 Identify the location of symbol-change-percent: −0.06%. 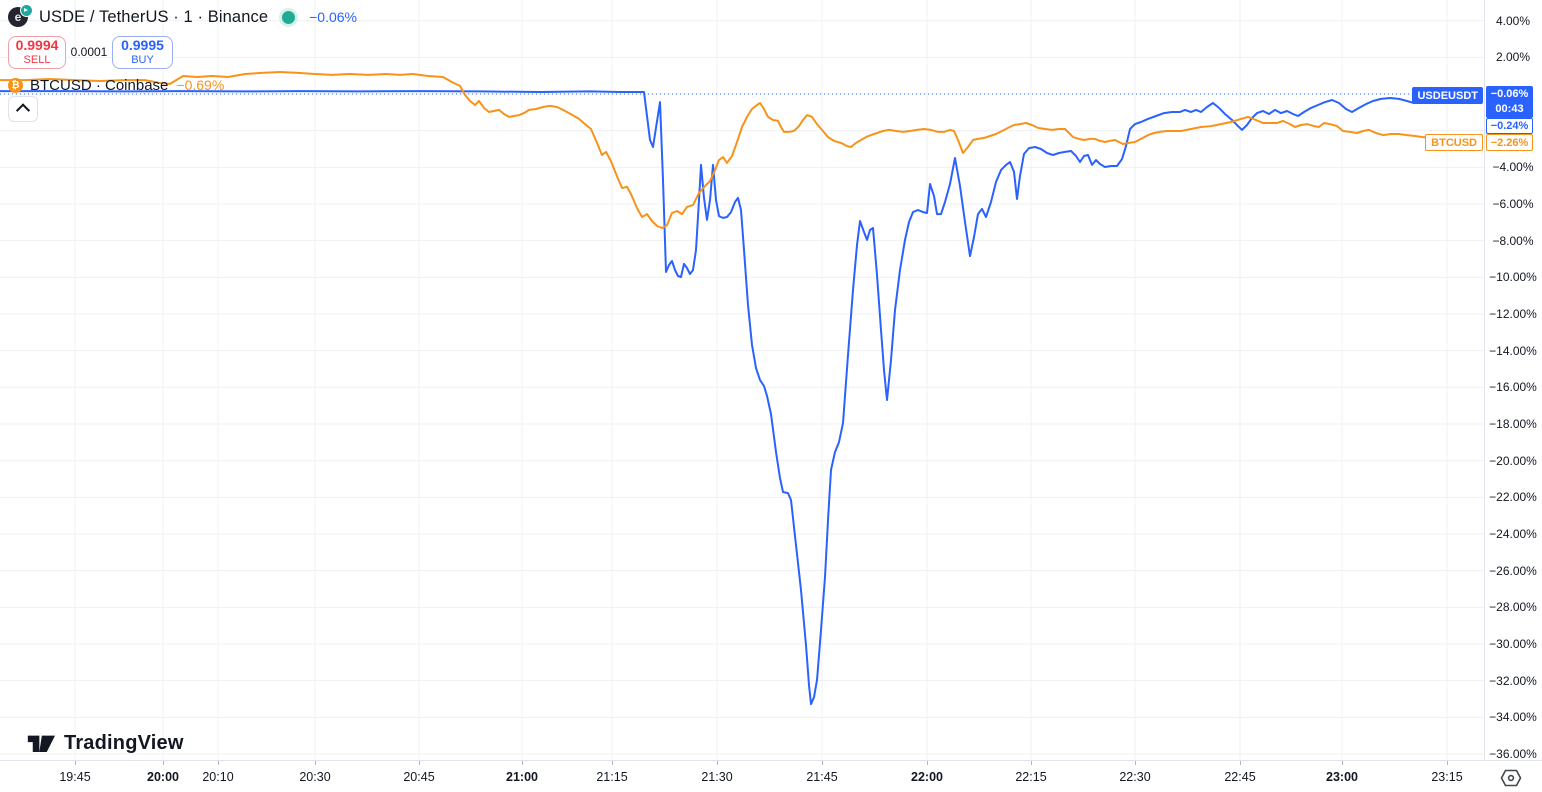
(333, 17).